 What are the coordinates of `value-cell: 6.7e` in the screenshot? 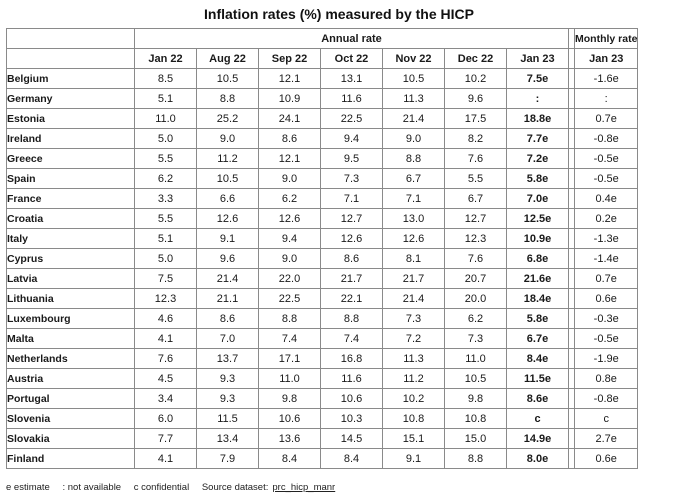 It's located at (537, 338).